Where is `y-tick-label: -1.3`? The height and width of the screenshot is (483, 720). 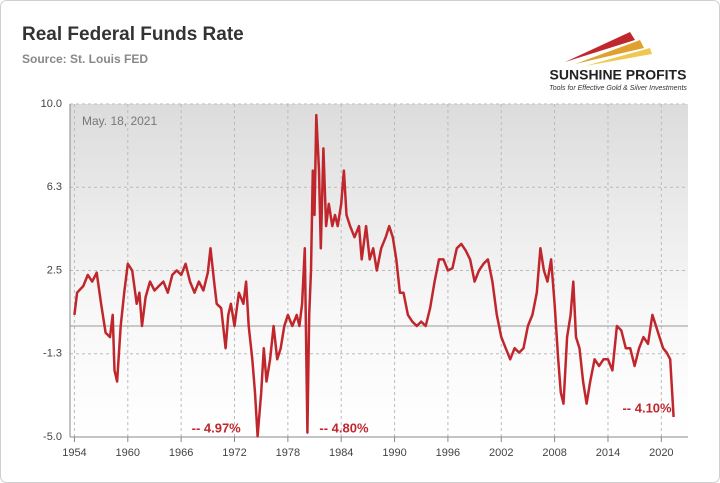
y-tick-label: -1.3 is located at coordinates (52, 354).